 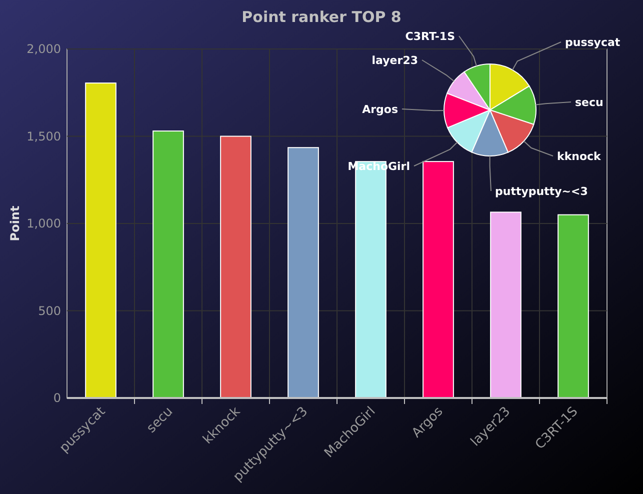 What do you see at coordinates (579, 156) in the screenshot?
I see `slice-label: kknock` at bounding box center [579, 156].